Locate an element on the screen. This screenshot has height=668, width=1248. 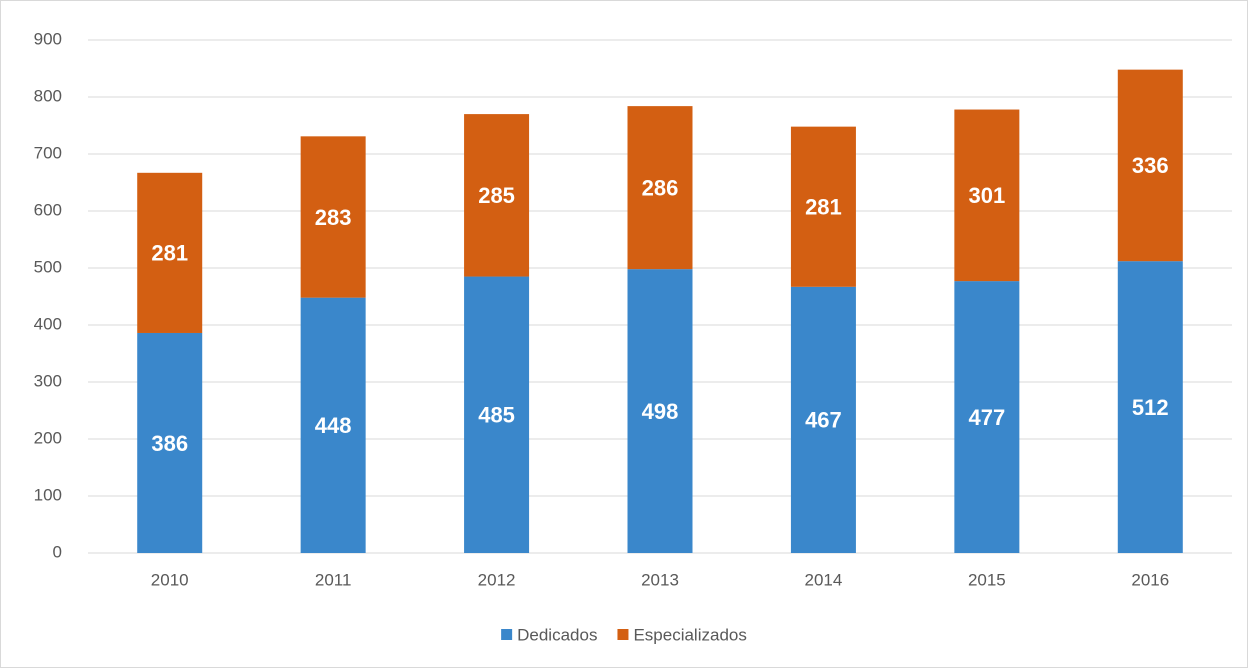
data-label: 285 is located at coordinates (496, 195).